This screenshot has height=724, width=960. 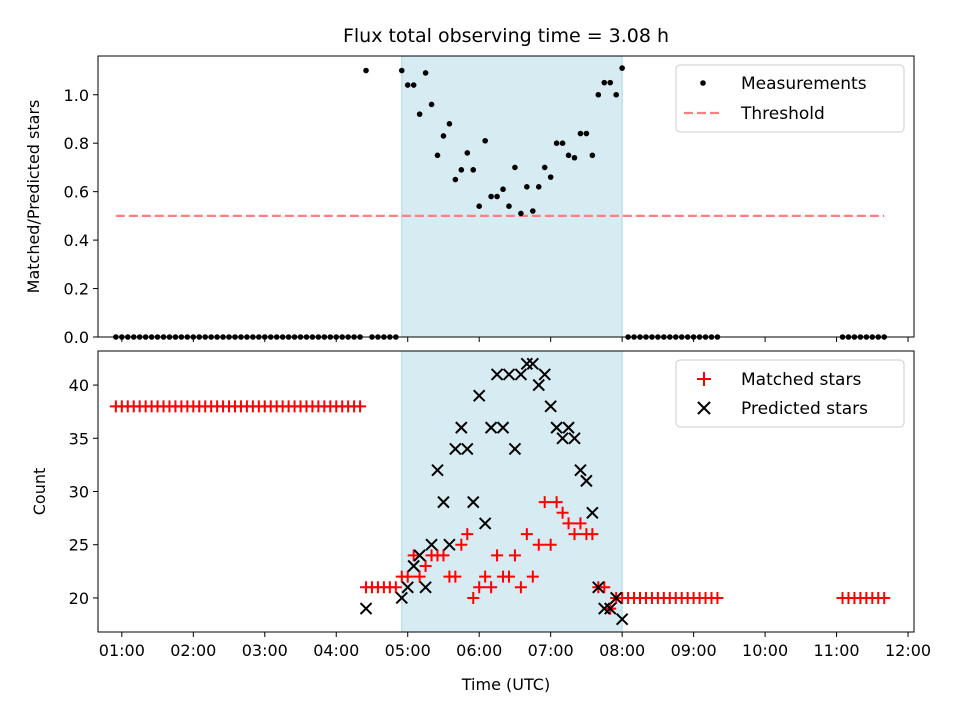 What do you see at coordinates (193, 650) in the screenshot?
I see `x-tick-label: 02:00` at bounding box center [193, 650].